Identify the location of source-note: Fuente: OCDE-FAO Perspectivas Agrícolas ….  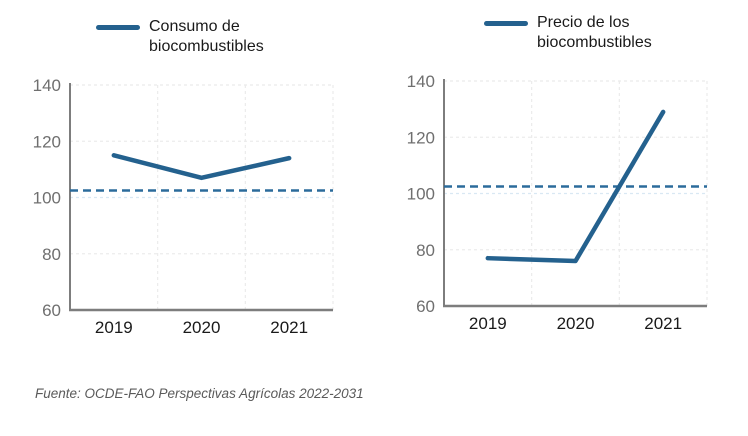
(199, 393).